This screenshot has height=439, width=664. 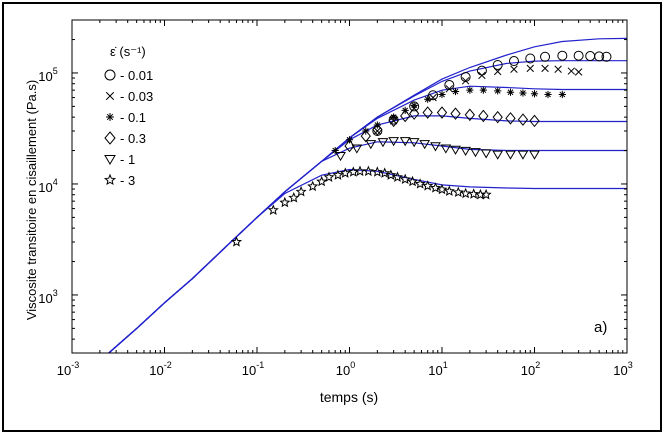 I want to click on legend-label: - 3, so click(x=127, y=180).